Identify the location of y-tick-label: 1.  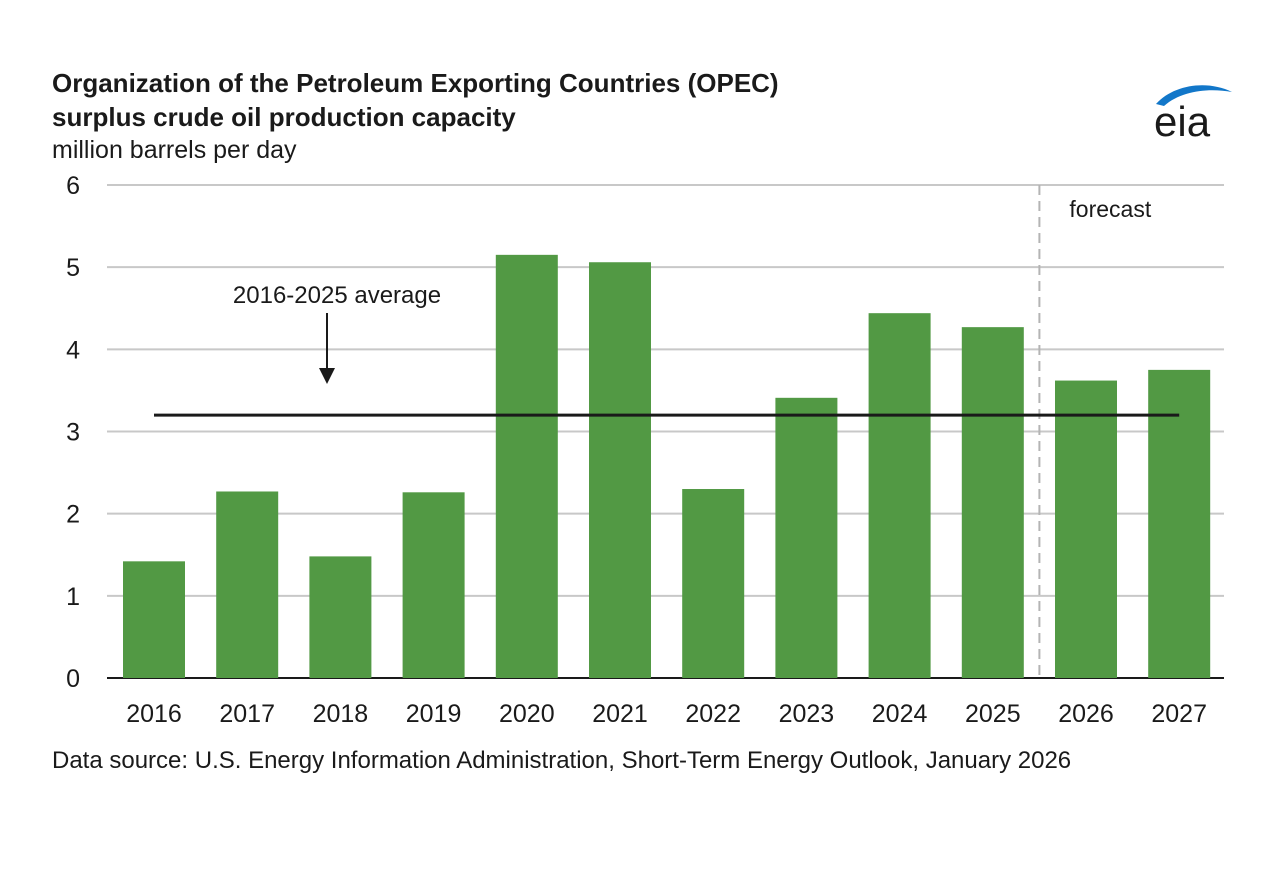
(73, 597).